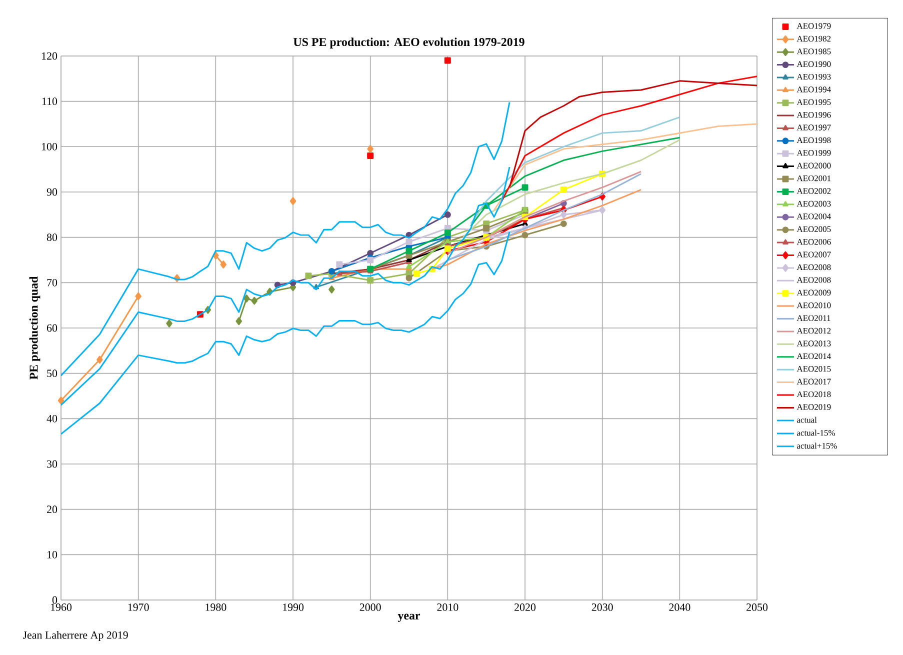 The width and height of the screenshot is (903, 655). What do you see at coordinates (813, 140) in the screenshot?
I see `legend-label: AEO1998` at bounding box center [813, 140].